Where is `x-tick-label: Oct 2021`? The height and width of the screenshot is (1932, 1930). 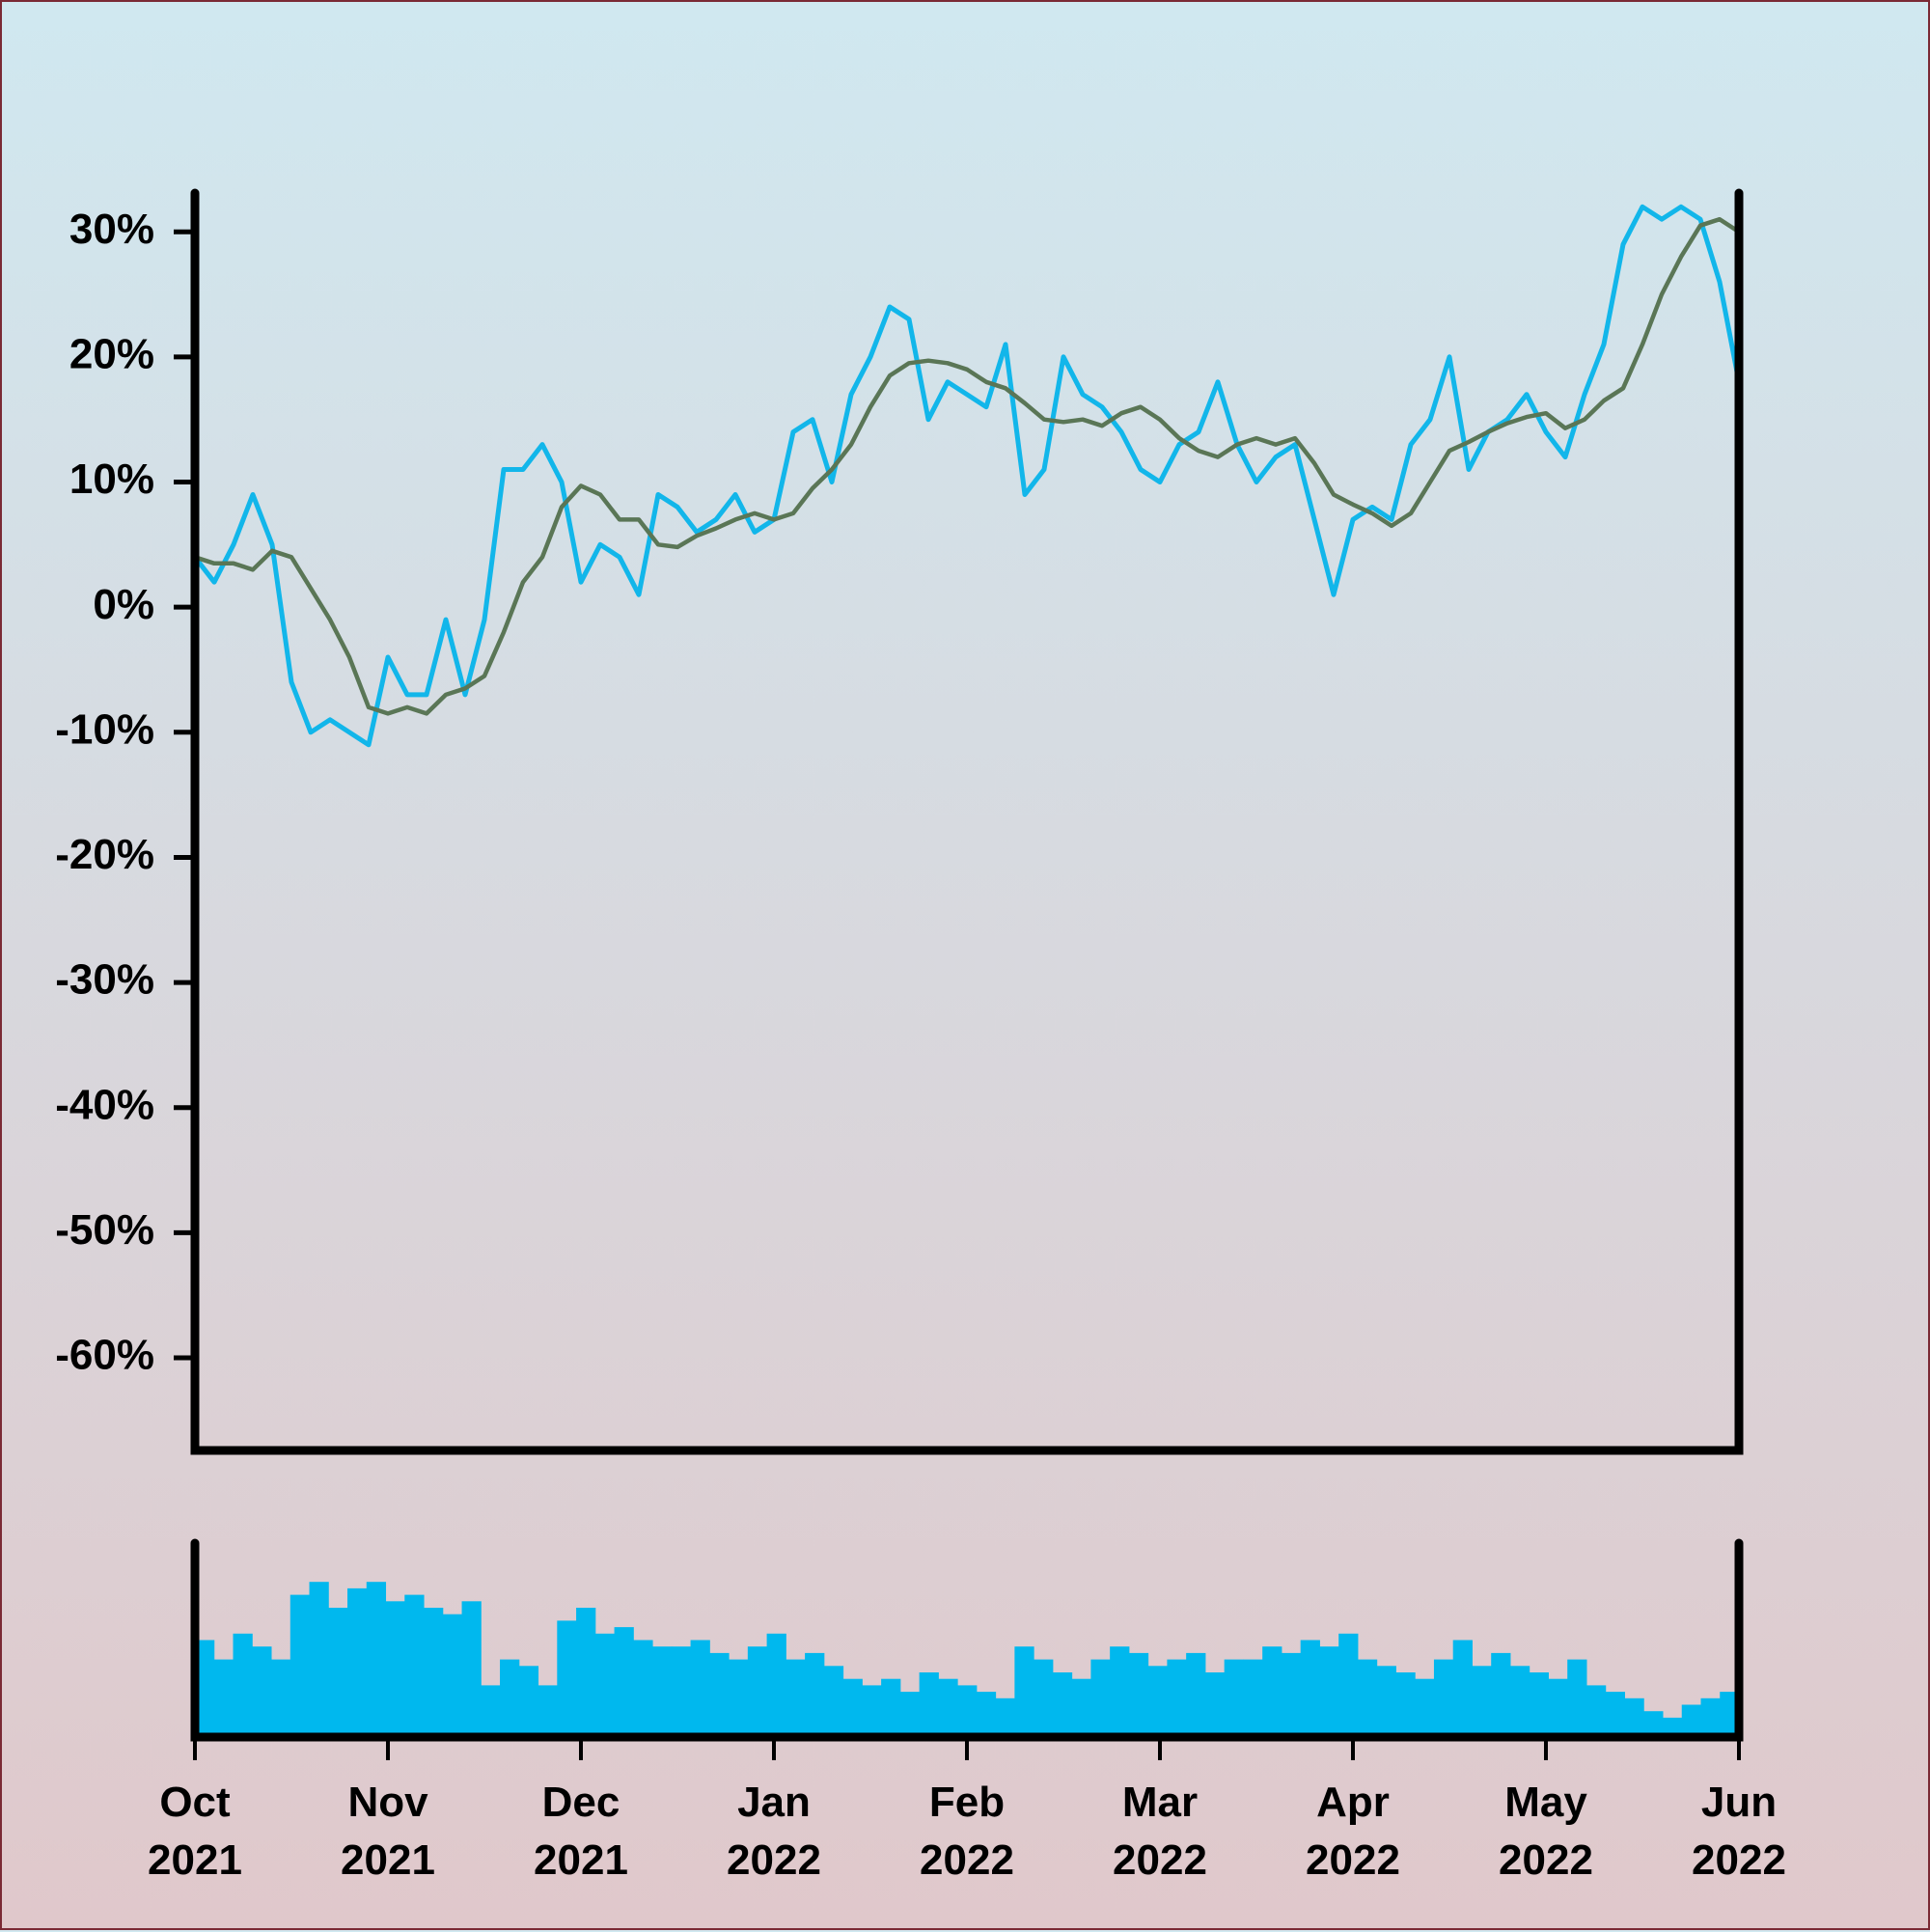
x-tick-label: Oct 2021 is located at coordinates (195, 1831).